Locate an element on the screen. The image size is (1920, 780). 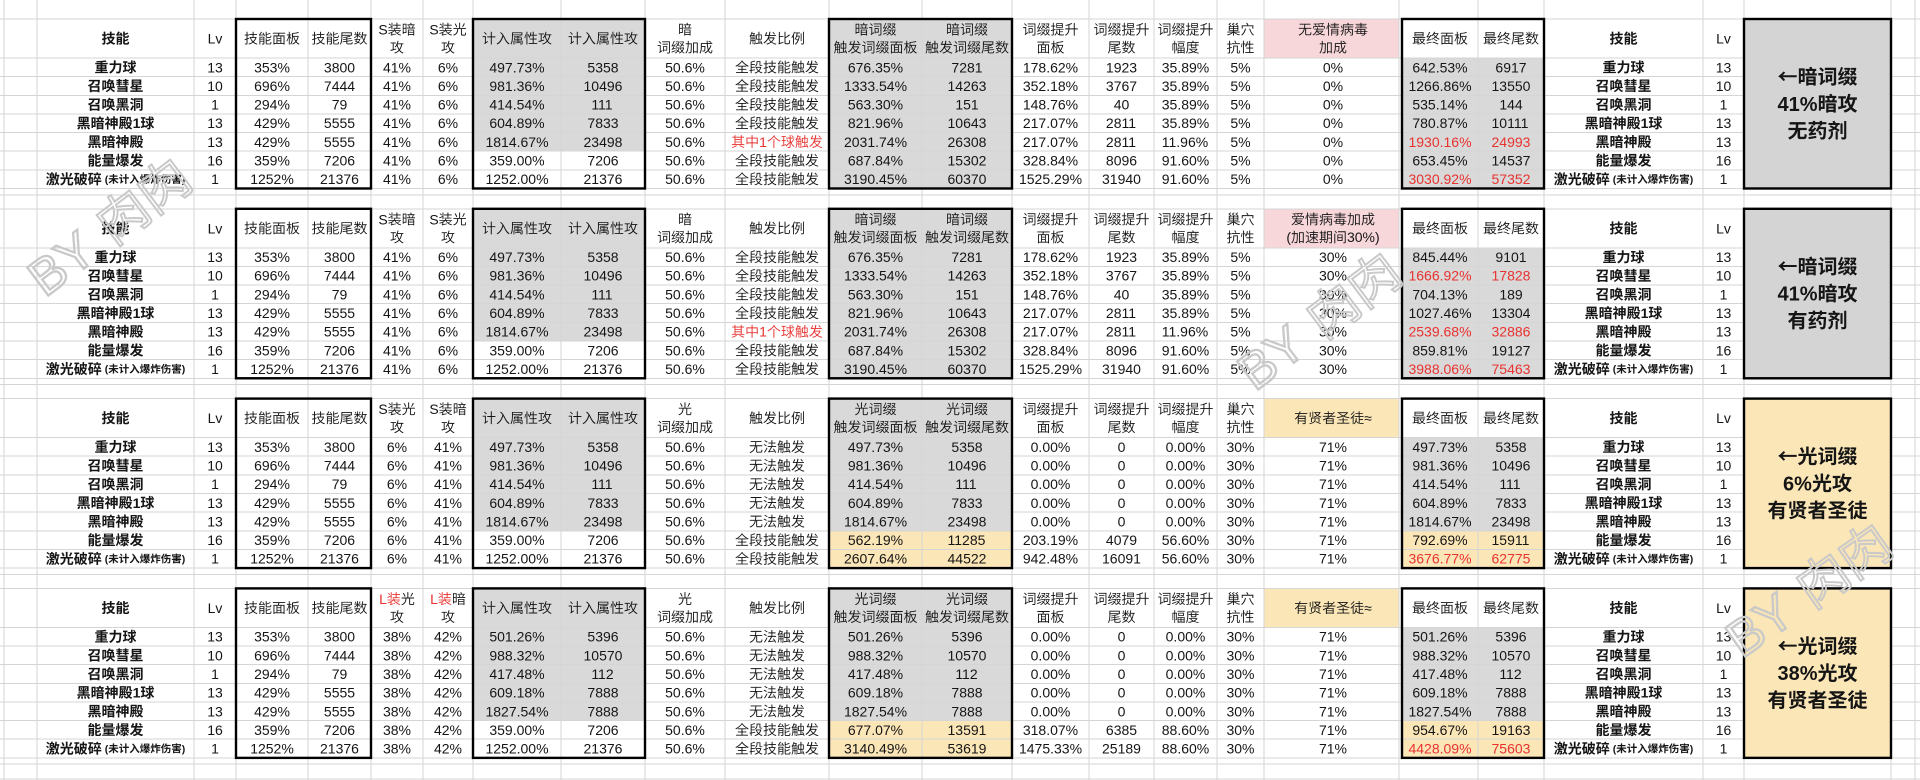
svg-text: 178.62% is located at coordinates (1050, 67).